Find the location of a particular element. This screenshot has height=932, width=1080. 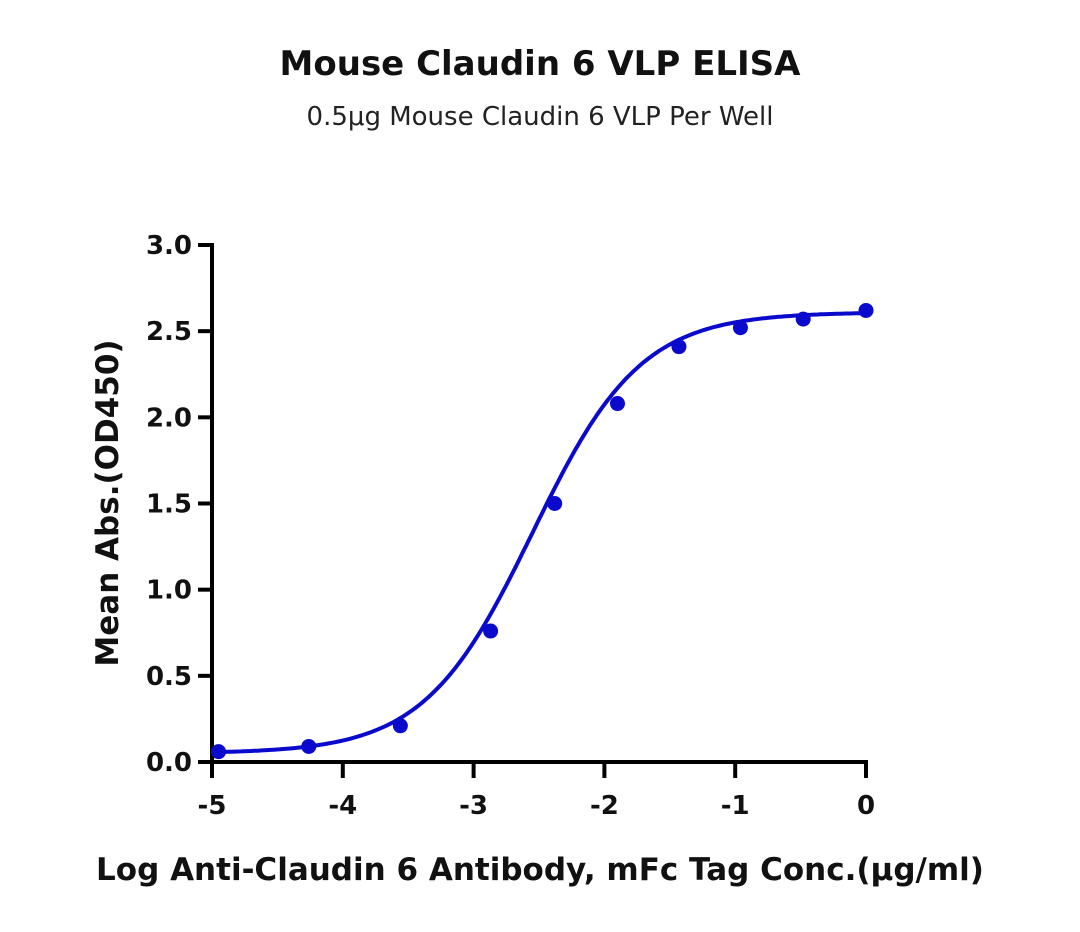

y-tick-label: 1.5 is located at coordinates (169, 505).